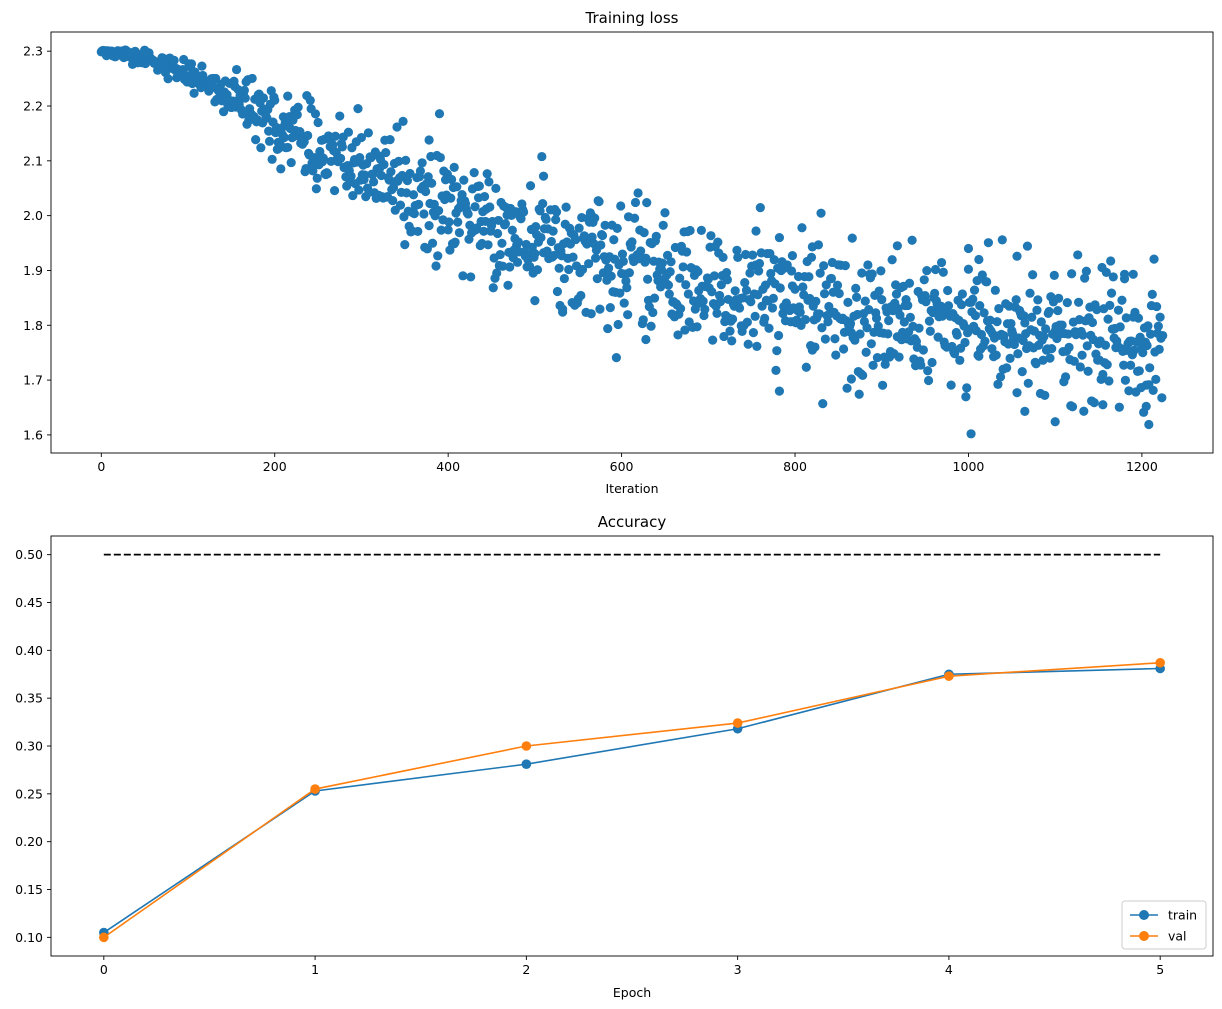  I want to click on legend-entry-train: train, so click(1163, 915).